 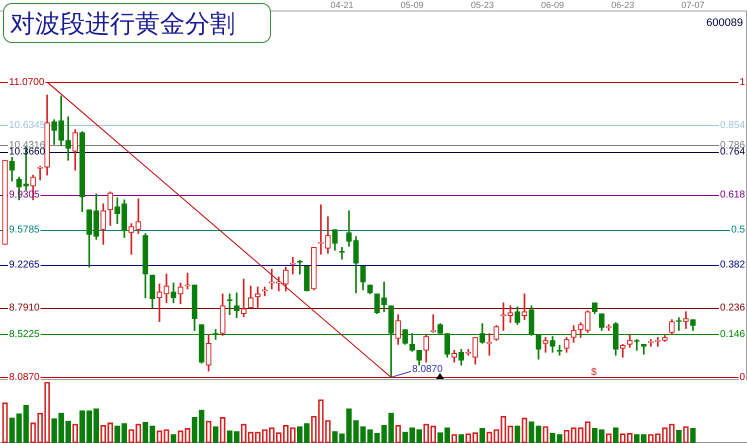 What do you see at coordinates (733, 125) in the screenshot?
I see `y2-tick-label: 0.854` at bounding box center [733, 125].